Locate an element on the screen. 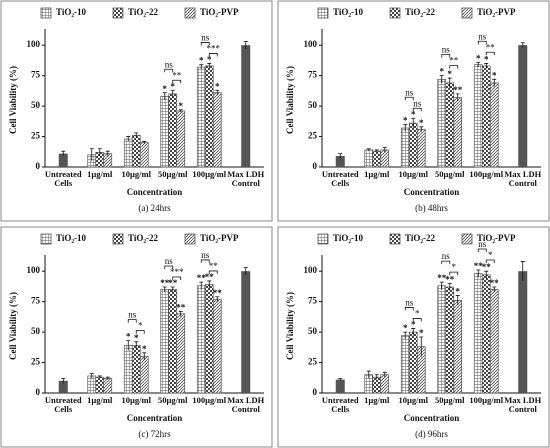 This screenshot has height=448, width=550. legend-label: TiO₂-22 is located at coordinates (143, 238).